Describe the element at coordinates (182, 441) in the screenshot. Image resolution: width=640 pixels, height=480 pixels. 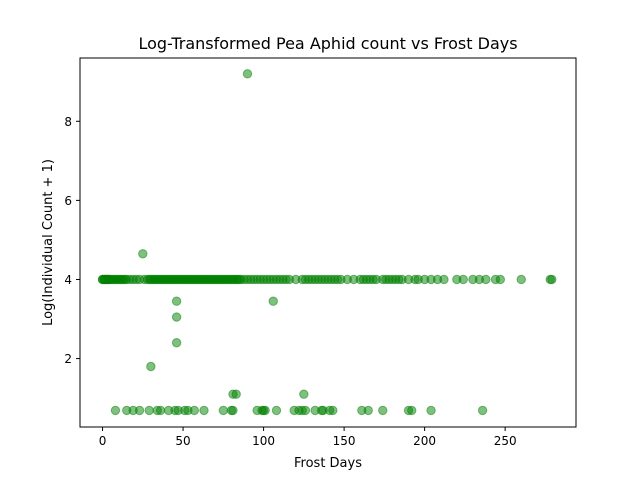
I see `x-tick-label: 50` at that location.